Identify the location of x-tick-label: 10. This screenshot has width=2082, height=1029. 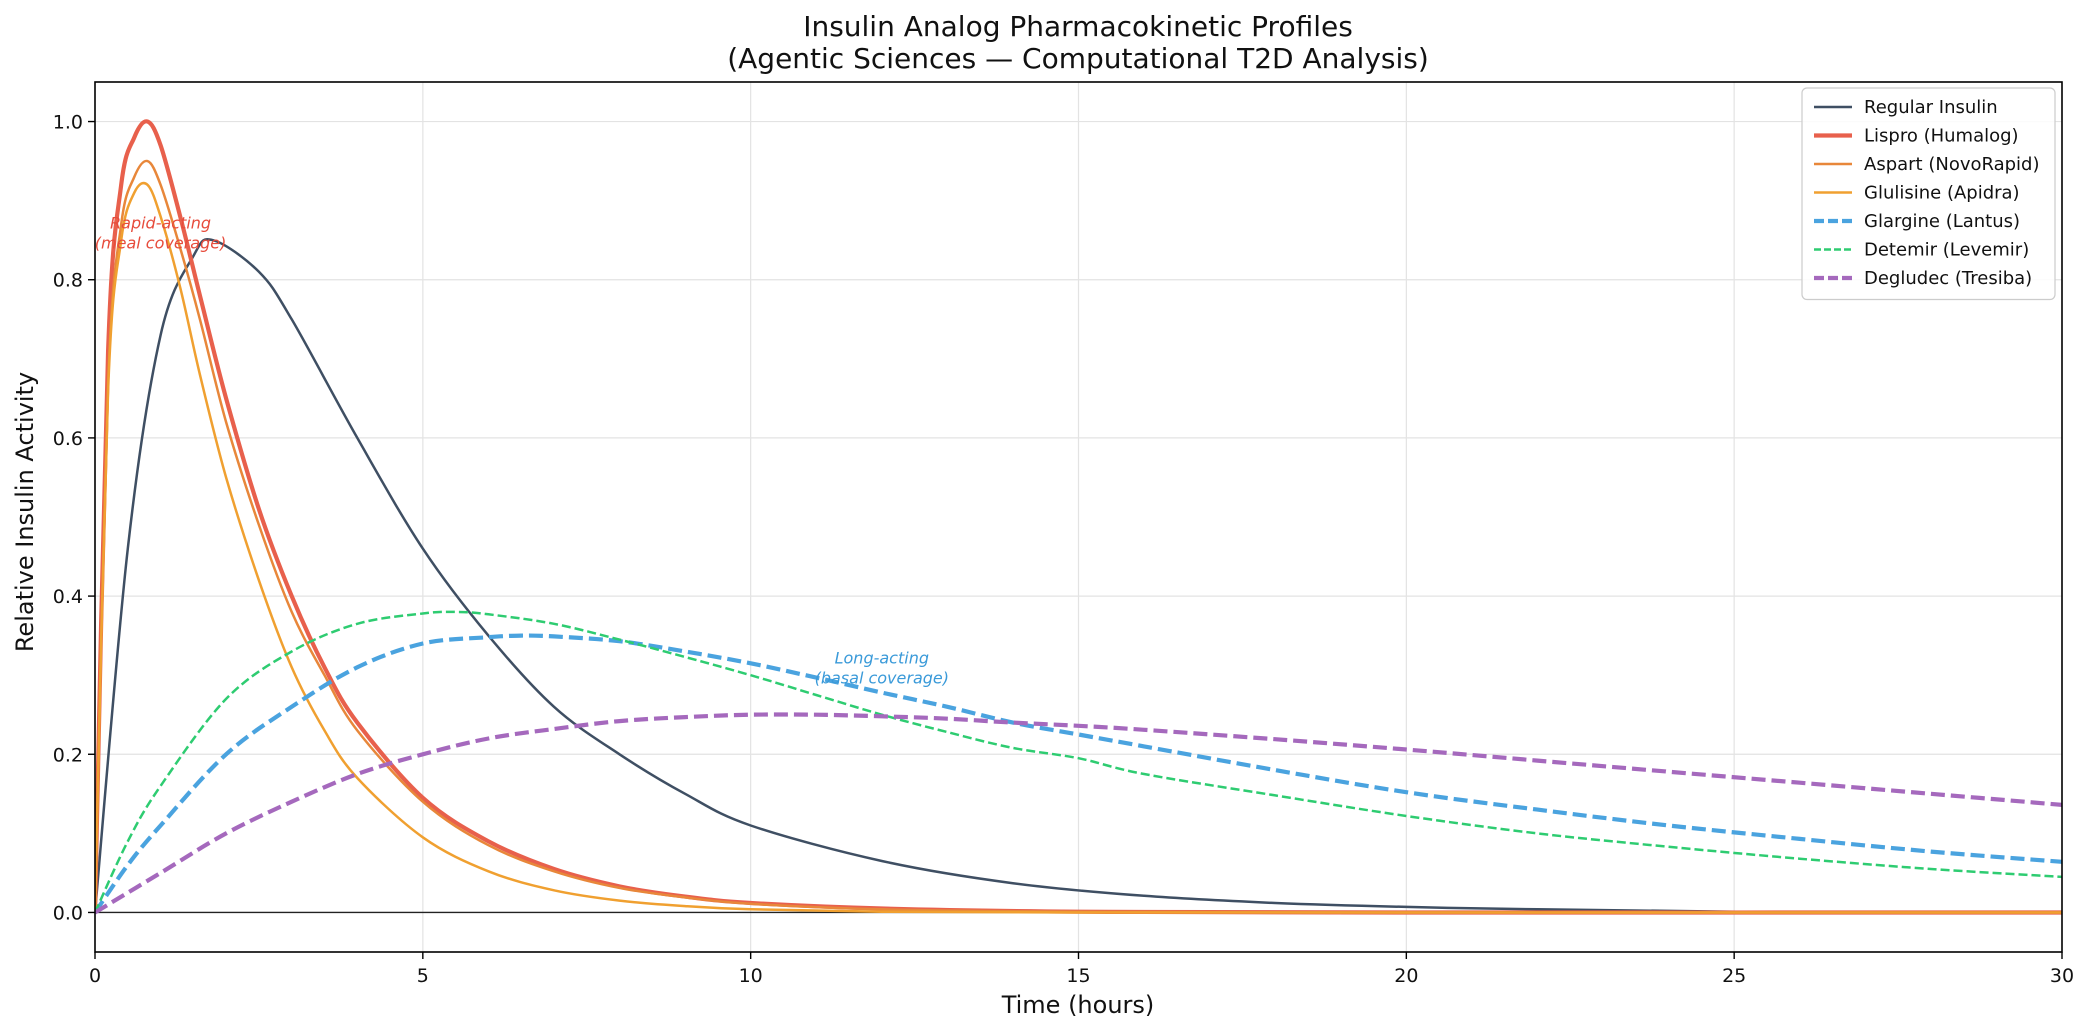
(751, 976).